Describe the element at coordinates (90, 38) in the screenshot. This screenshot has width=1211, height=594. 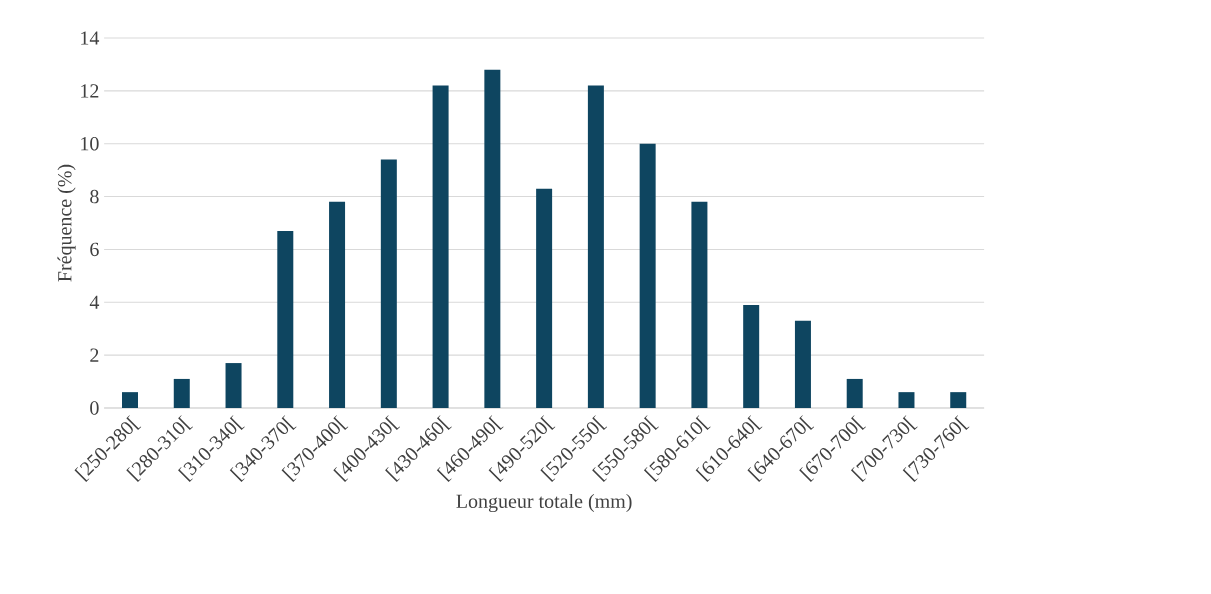
I see `y-tick-label: 14` at that location.